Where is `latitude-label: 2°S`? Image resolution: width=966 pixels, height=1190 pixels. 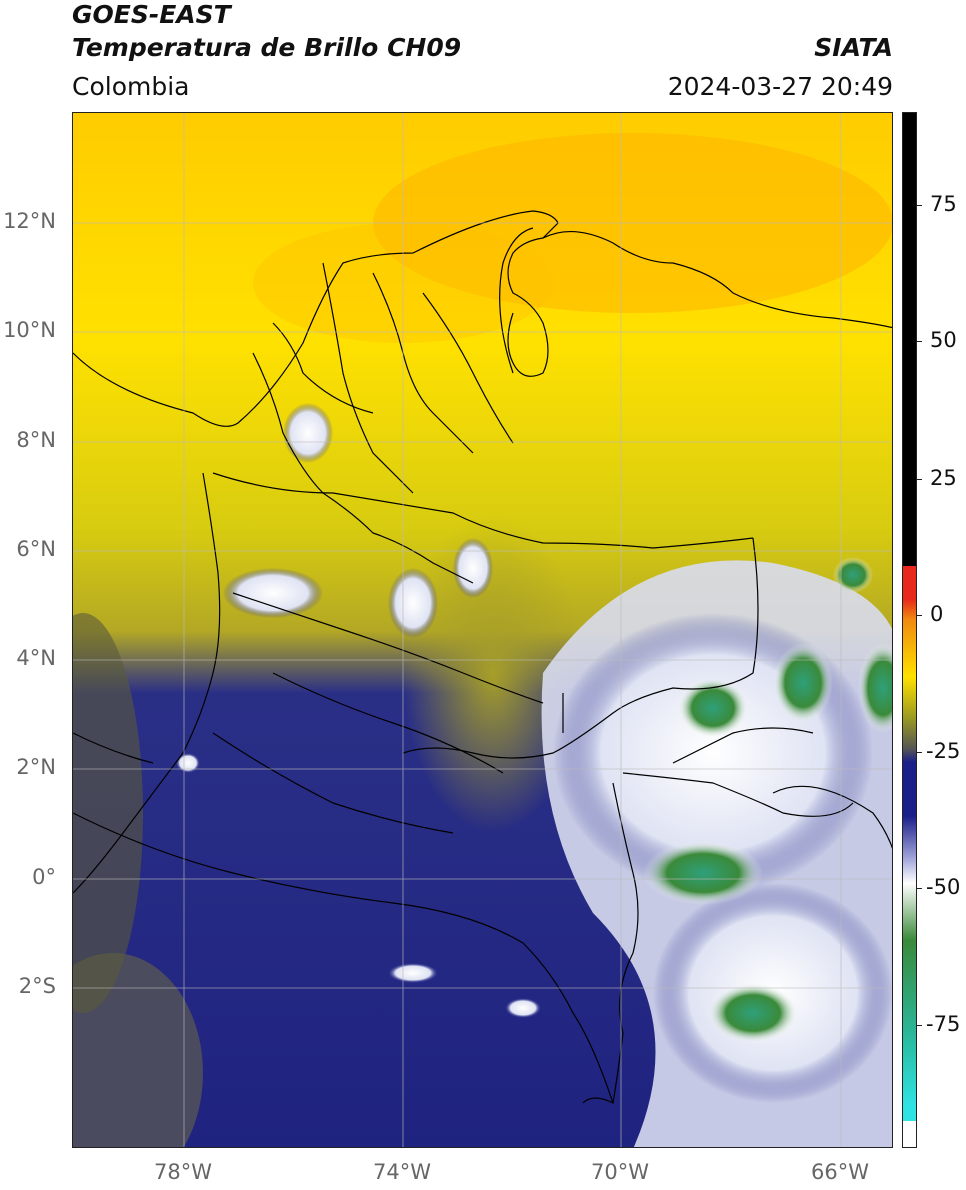
latitude-label: 2°S is located at coordinates (37, 986).